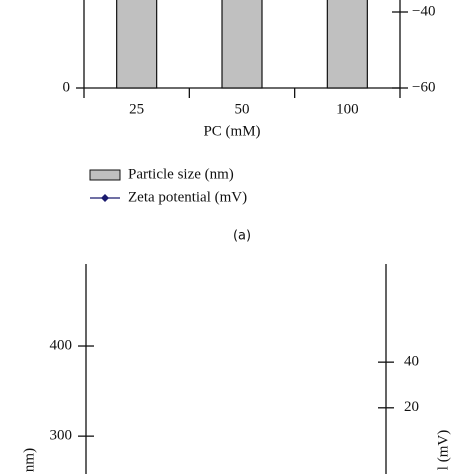  What do you see at coordinates (105, 175) in the screenshot?
I see `legend-swatch` at bounding box center [105, 175].